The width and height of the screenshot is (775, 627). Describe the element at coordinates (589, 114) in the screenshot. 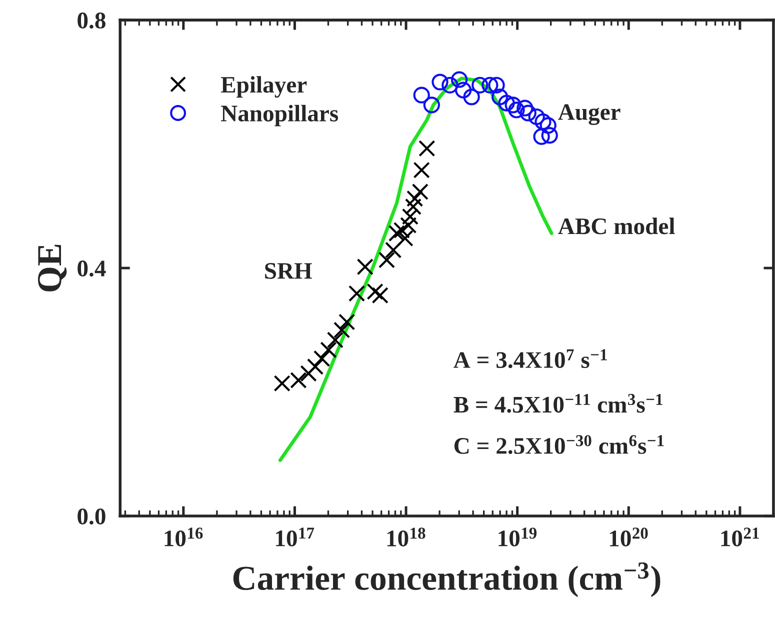

I see `annotation: Auger` at that location.